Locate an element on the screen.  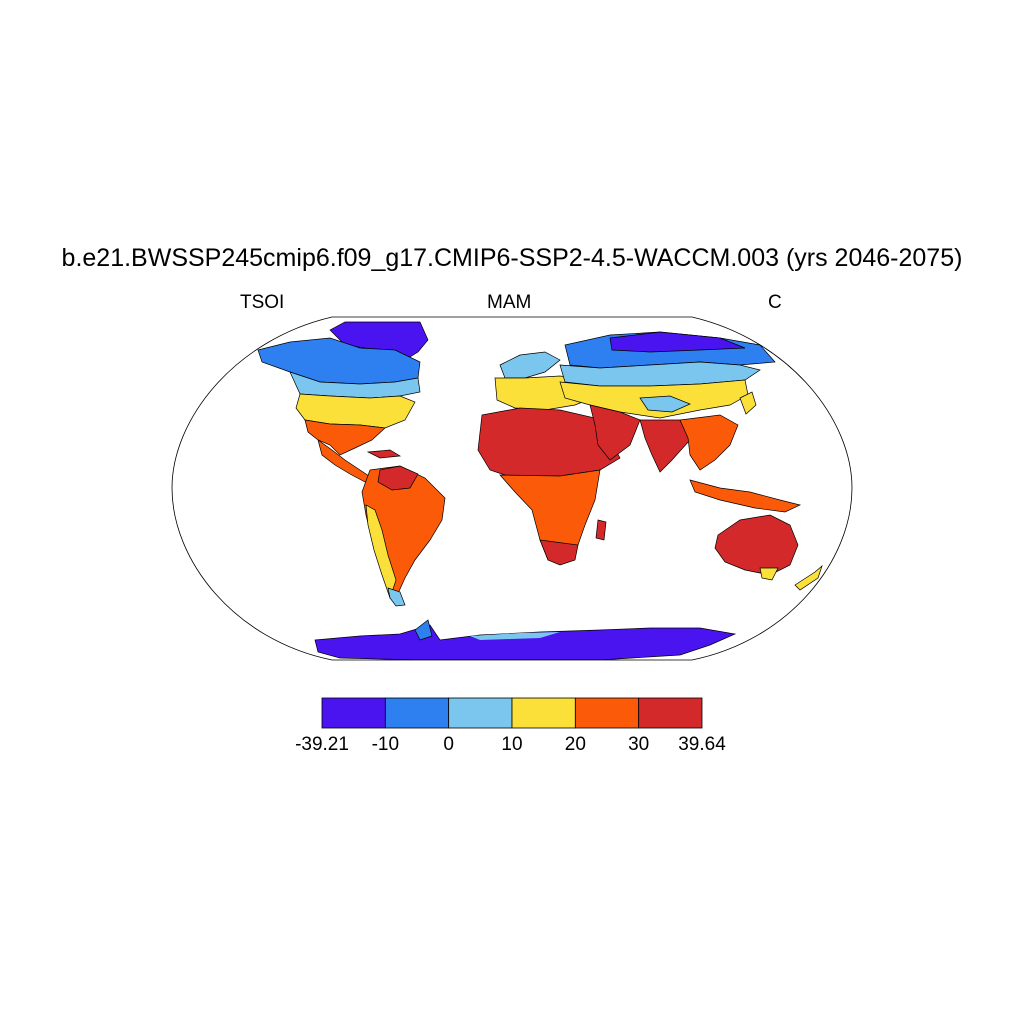
indonesia is located at coordinates (745, 496).